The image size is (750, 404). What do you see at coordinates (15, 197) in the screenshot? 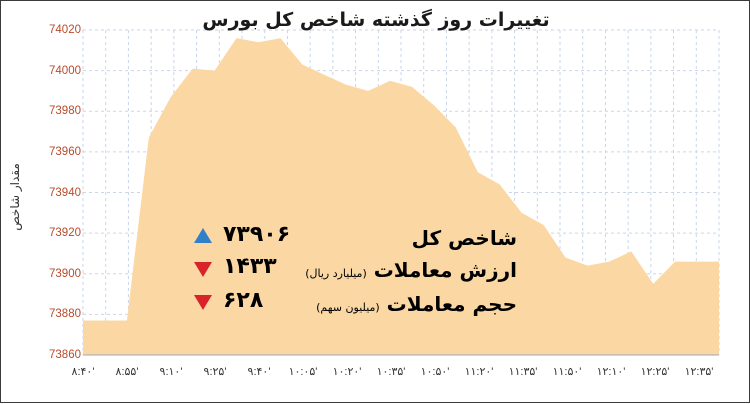
I see `y-axis-label: مقدار شاخص` at bounding box center [15, 197].